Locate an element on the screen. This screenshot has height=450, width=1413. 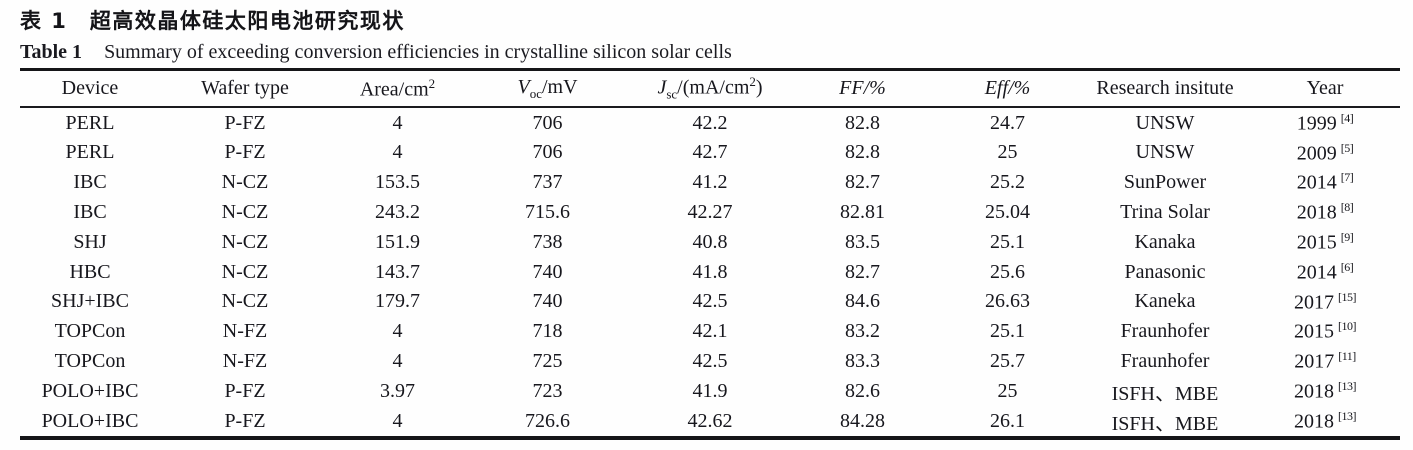
header-segment: Eff is located at coordinates (996, 88).